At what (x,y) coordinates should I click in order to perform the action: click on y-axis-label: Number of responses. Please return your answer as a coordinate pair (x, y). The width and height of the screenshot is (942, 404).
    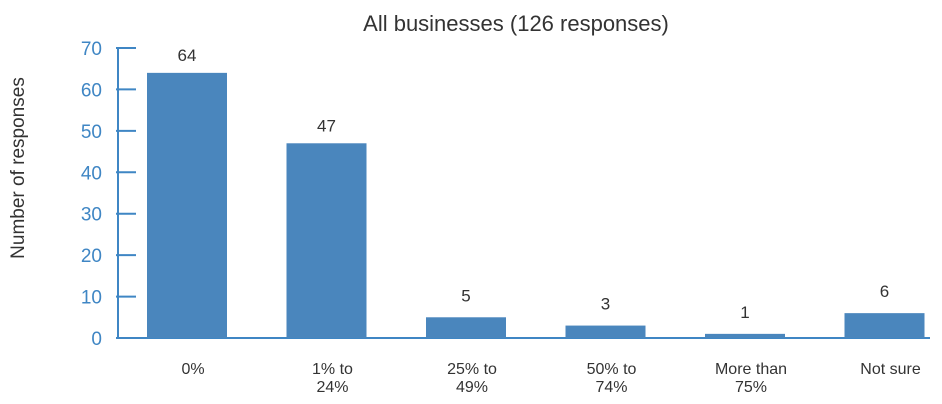
    Looking at the image, I should click on (18, 168).